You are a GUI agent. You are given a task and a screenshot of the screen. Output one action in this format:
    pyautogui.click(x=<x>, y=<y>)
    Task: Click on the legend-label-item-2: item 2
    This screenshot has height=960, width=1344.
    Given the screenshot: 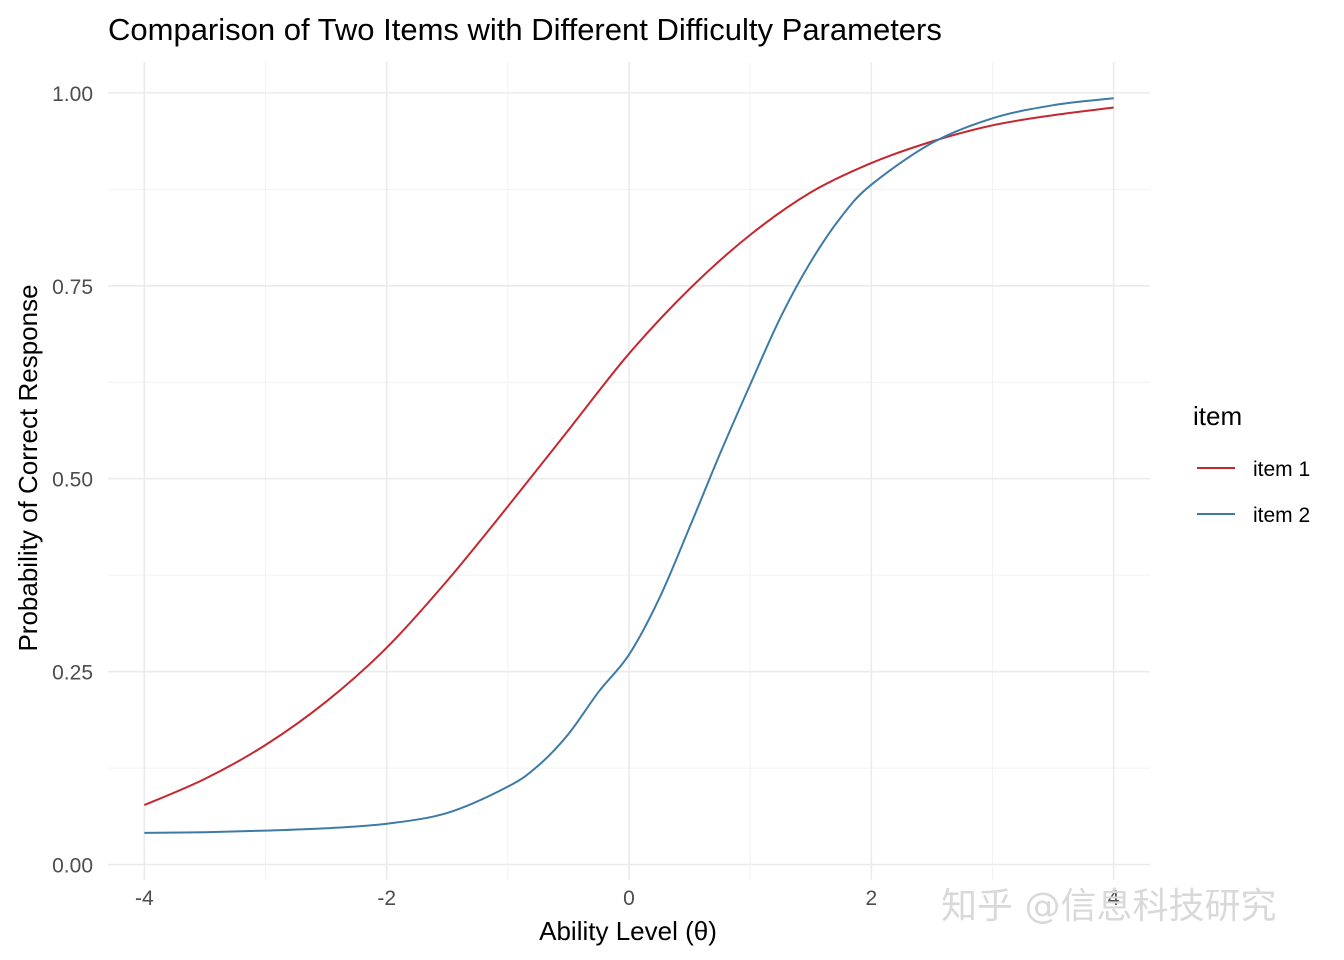 What is the action you would take?
    pyautogui.click(x=1281, y=515)
    